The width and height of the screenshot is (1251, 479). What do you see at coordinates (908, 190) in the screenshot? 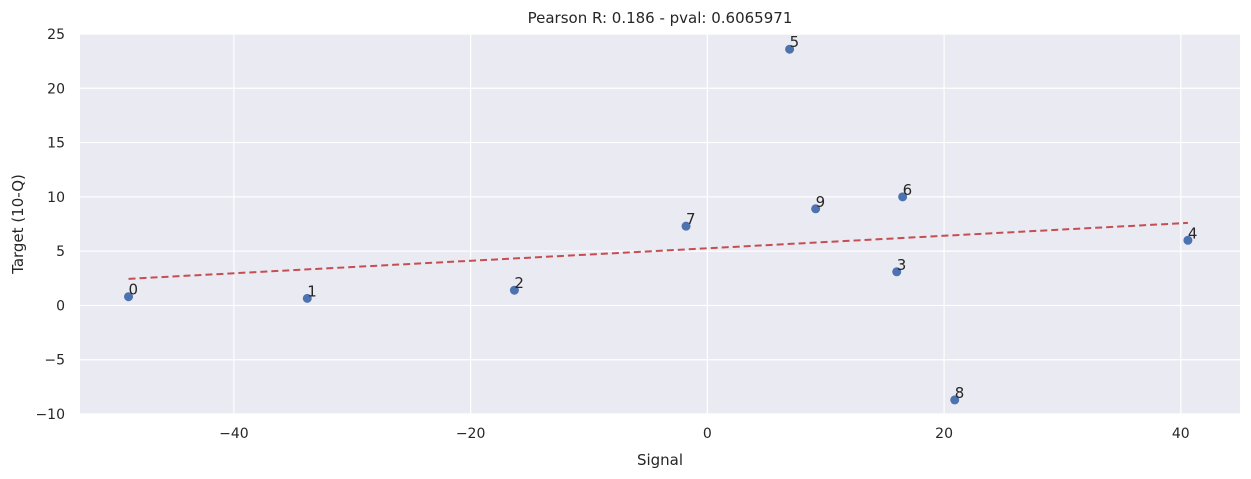
I see `data-point-label: 6` at bounding box center [908, 190].